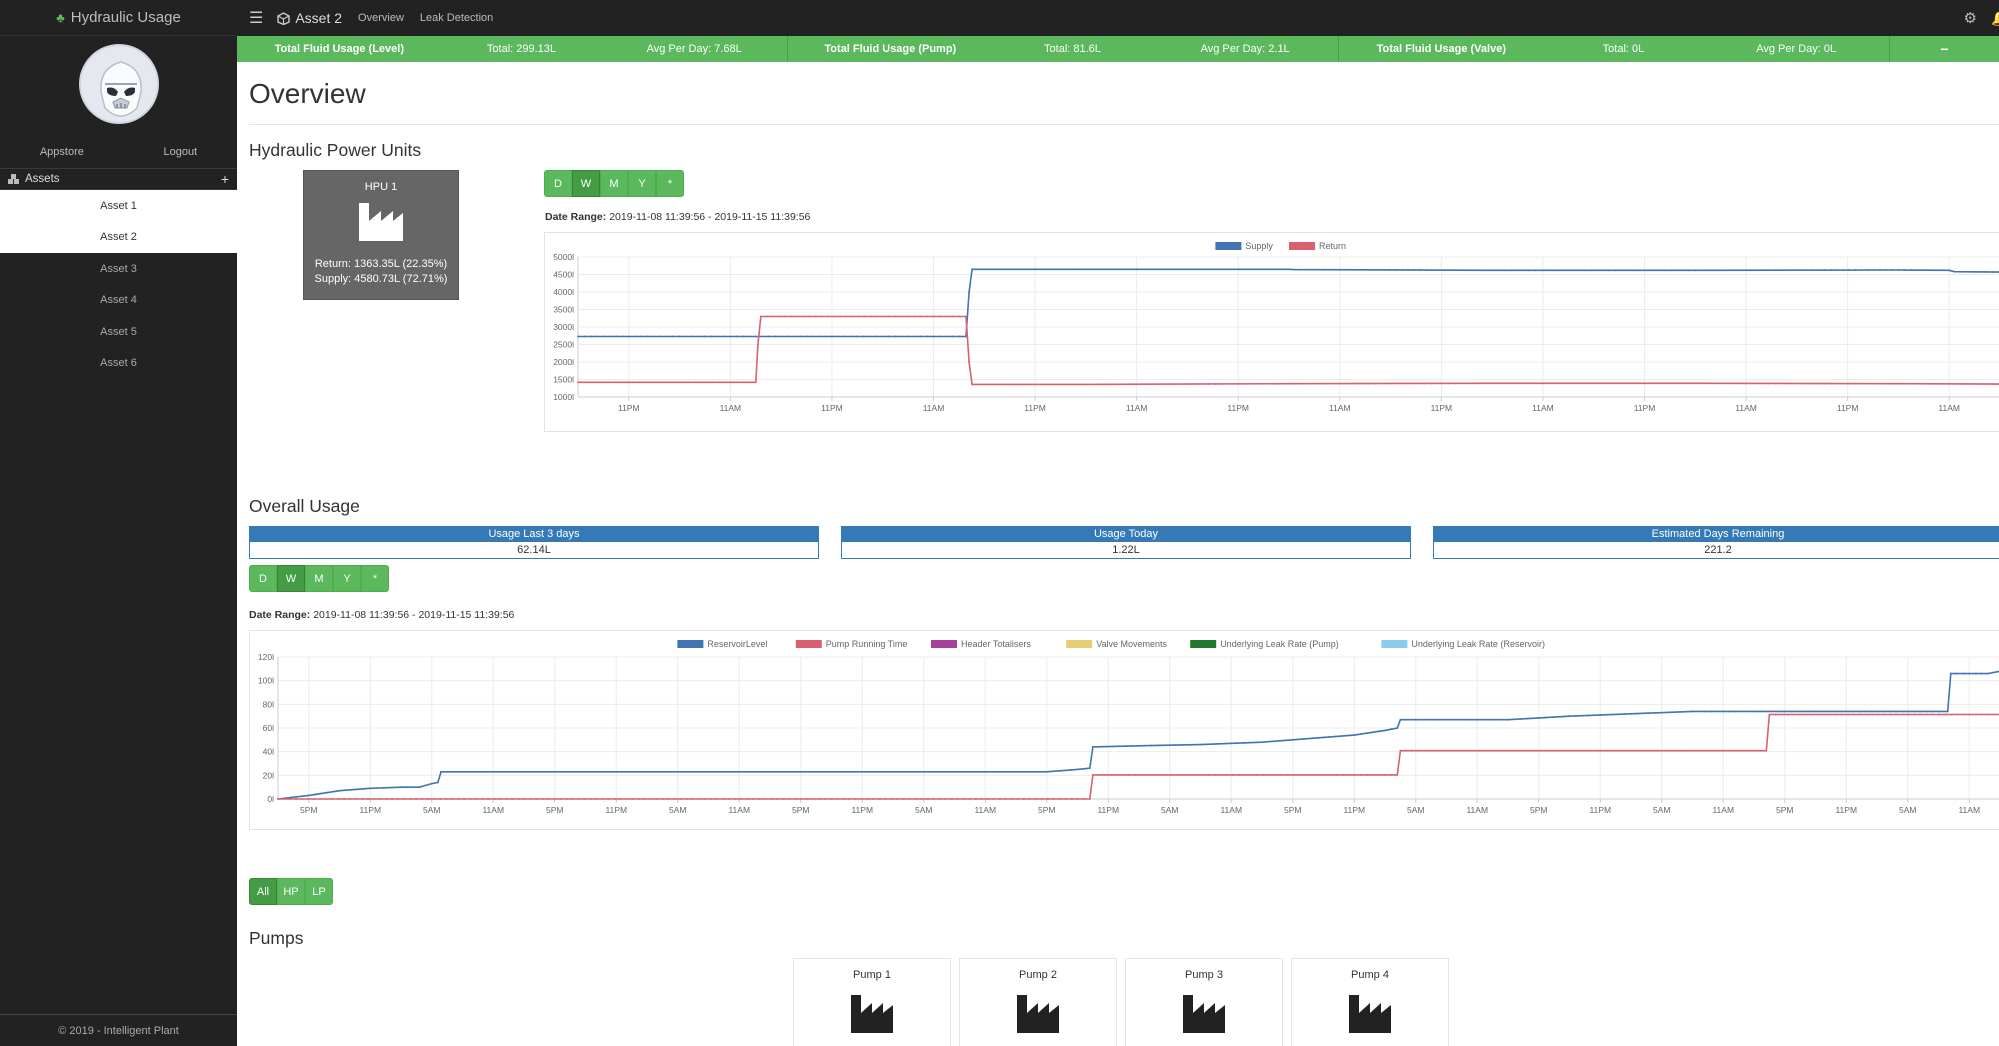 The width and height of the screenshot is (1999, 1046). I want to click on collapse-stats-button: −, so click(1944, 49).